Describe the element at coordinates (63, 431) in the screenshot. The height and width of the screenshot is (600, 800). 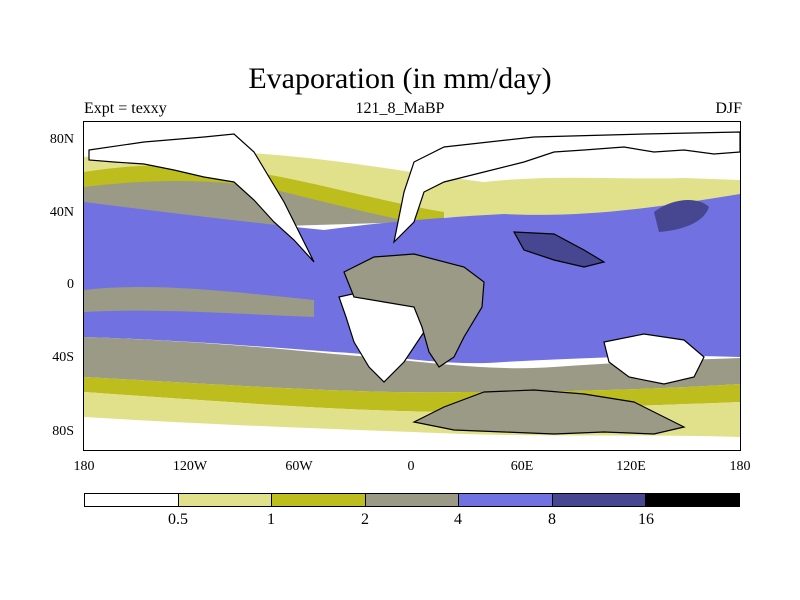
I see `lat-tick-80s: 80S` at that location.